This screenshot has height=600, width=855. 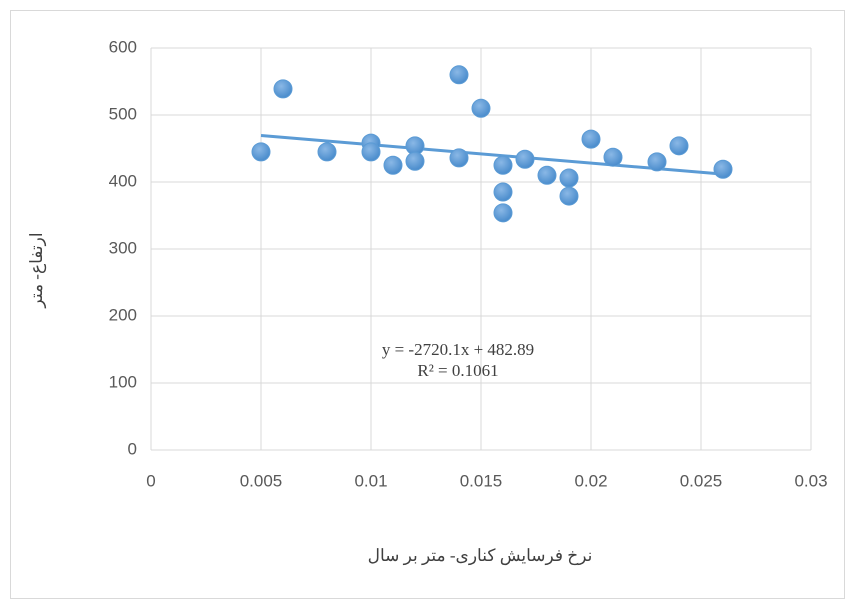 What do you see at coordinates (492, 155) in the screenshot?
I see `trendline` at bounding box center [492, 155].